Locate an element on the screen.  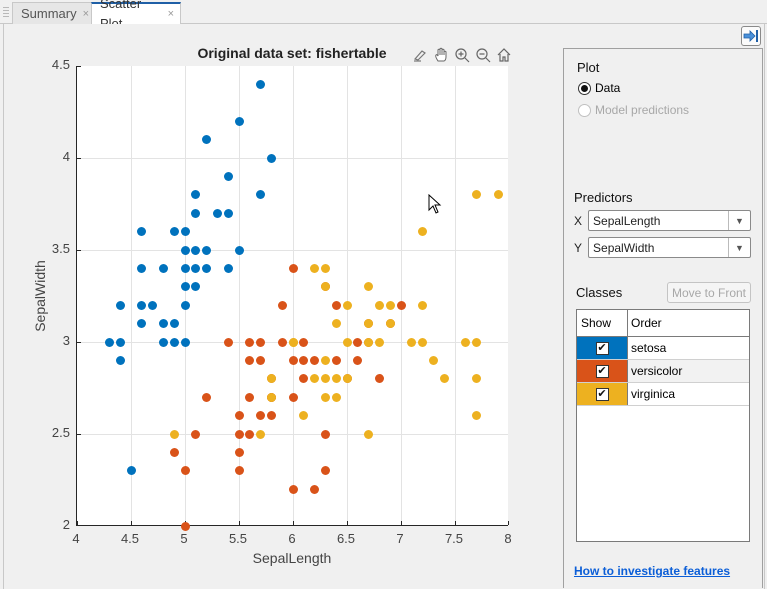
collapse-panel-button is located at coordinates (751, 36).